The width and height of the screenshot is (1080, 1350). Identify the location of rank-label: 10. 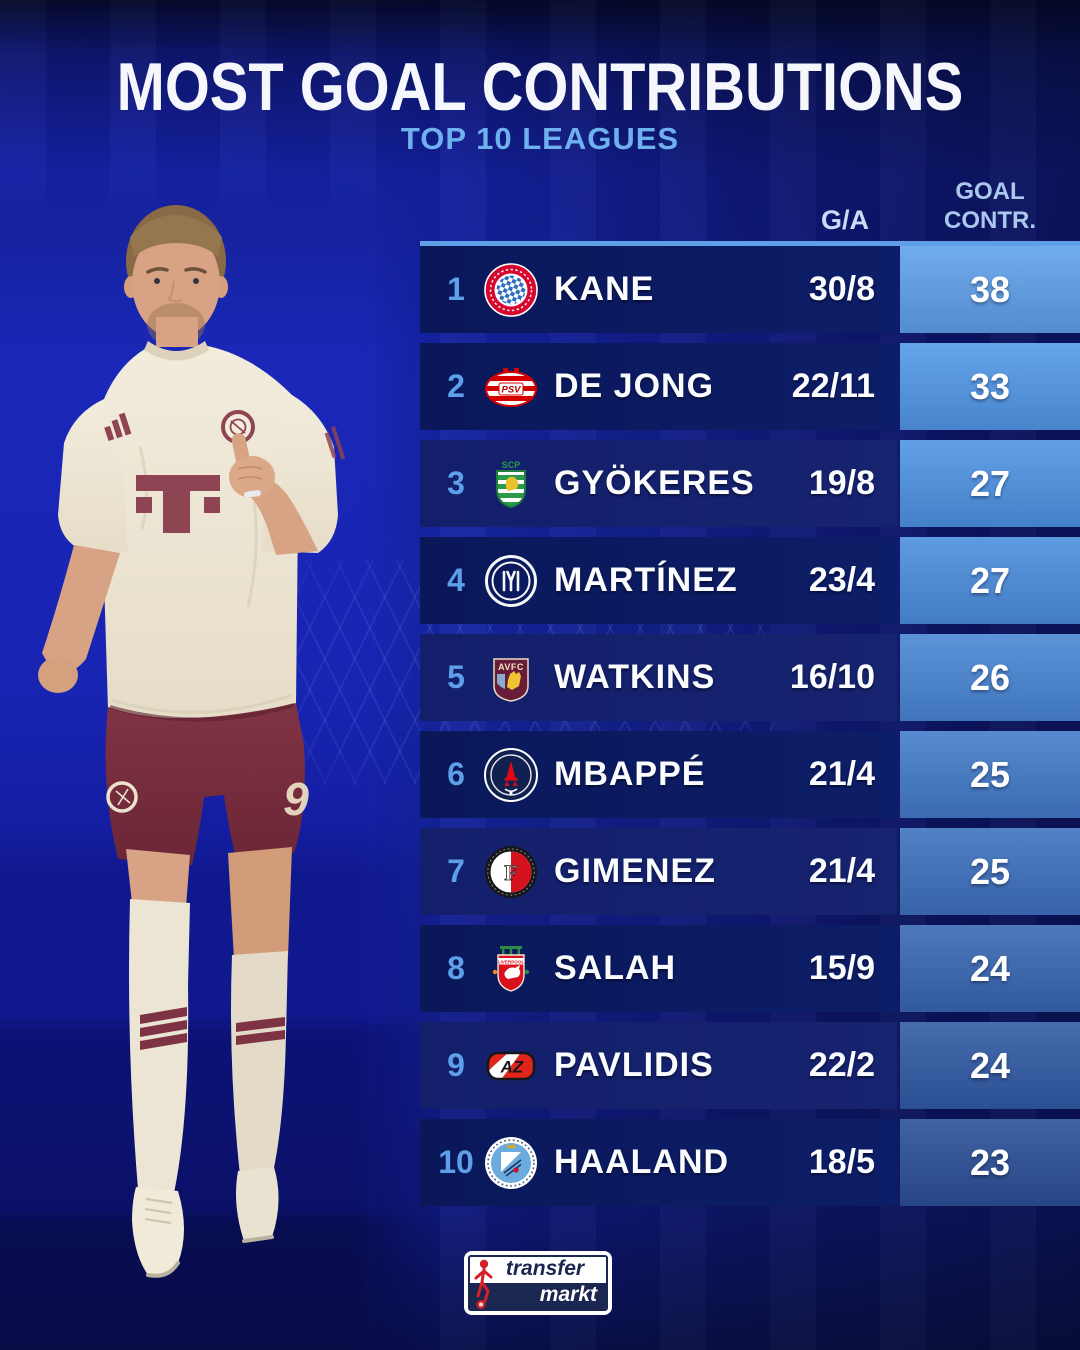
(456, 1162).